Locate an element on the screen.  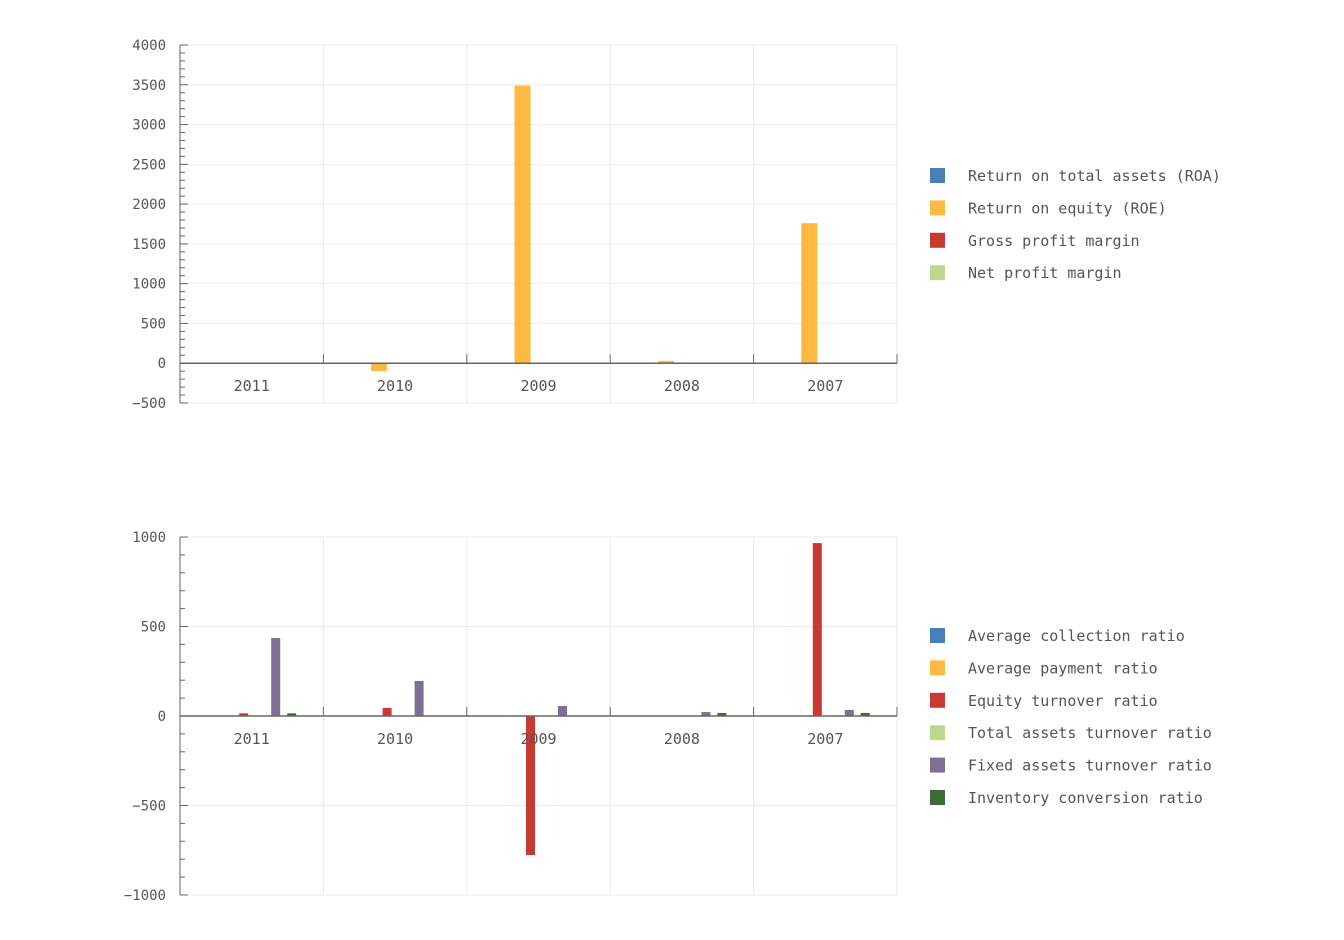
legend-label: Inventory conversion ratio is located at coordinates (1085, 798).